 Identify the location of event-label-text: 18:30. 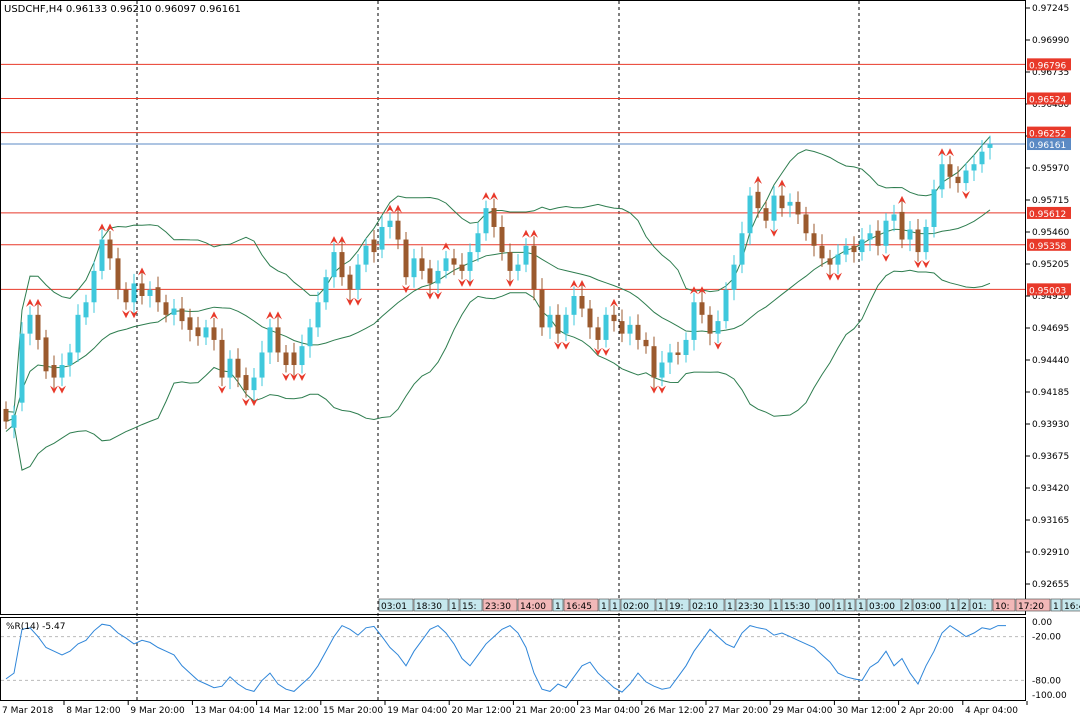
(429, 607).